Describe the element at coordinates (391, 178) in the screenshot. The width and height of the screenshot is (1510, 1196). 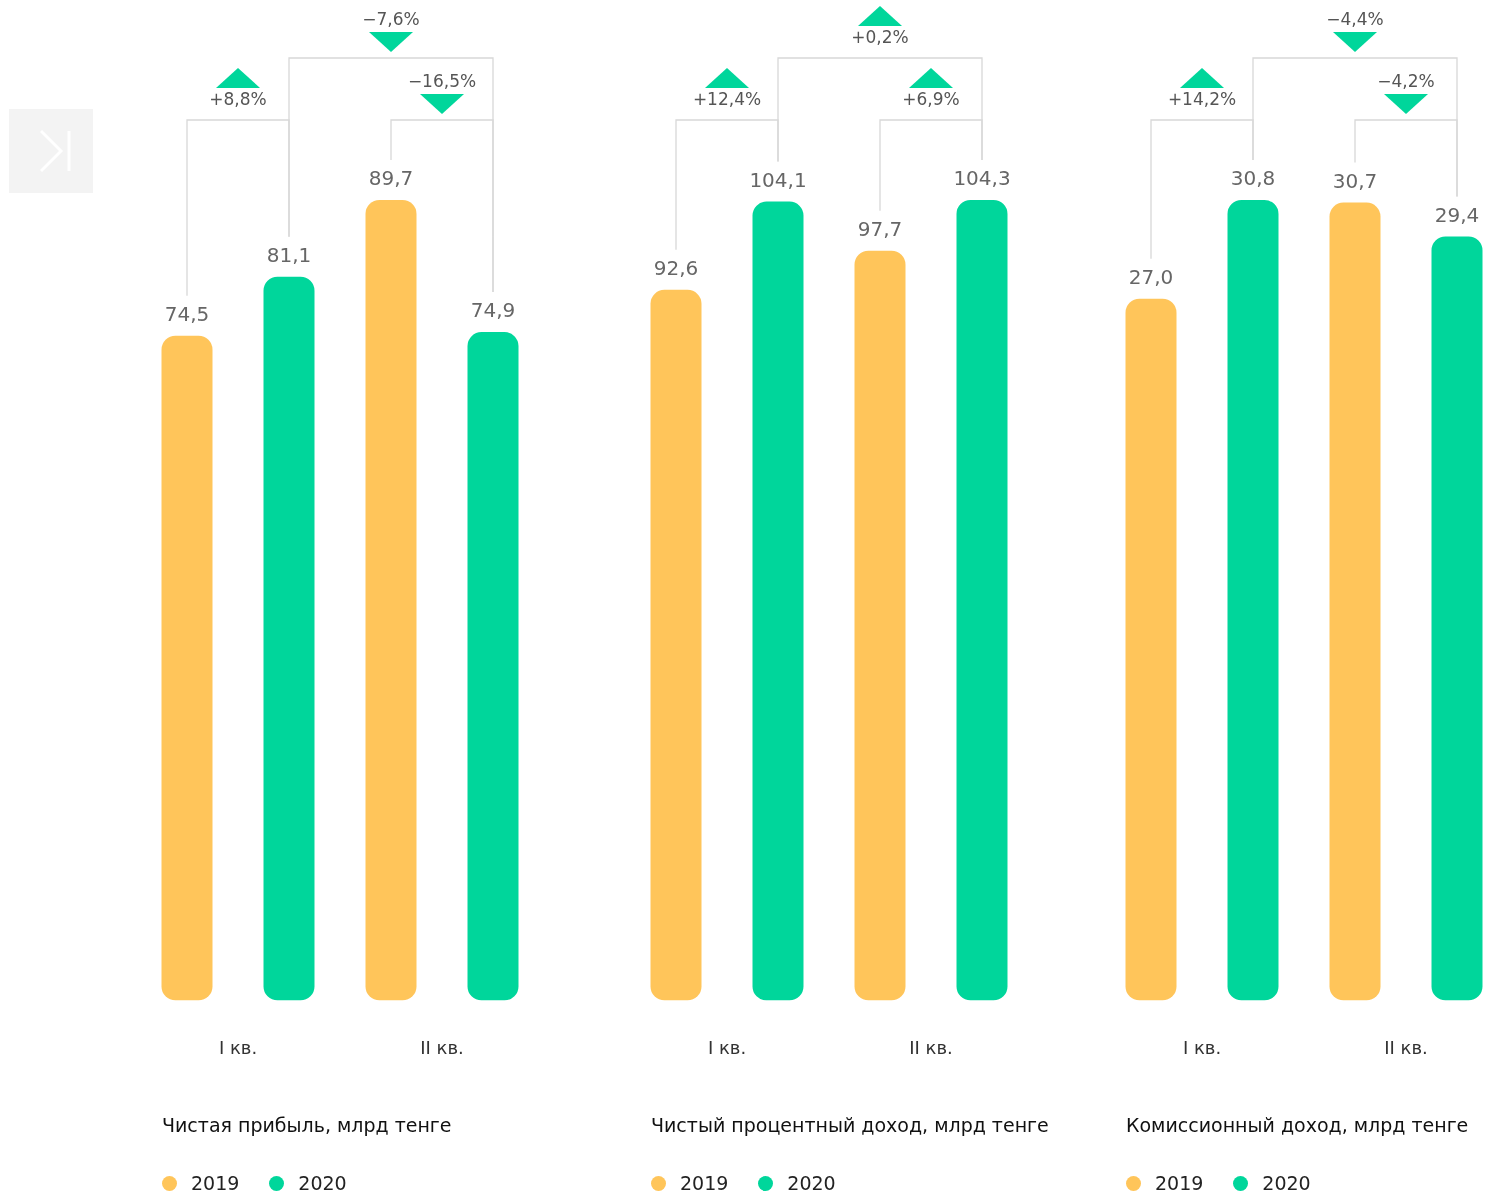
I see `data-label: 89,7` at that location.